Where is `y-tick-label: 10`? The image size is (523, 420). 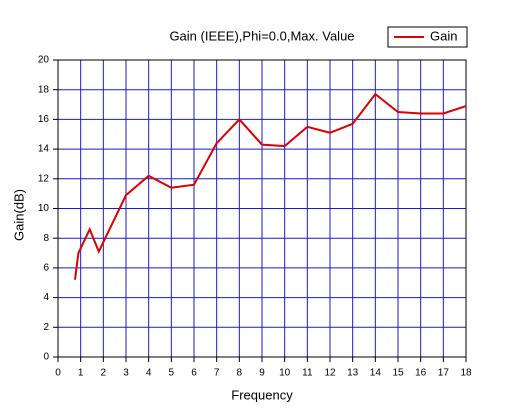 y-tick-label: 10 is located at coordinates (44, 208).